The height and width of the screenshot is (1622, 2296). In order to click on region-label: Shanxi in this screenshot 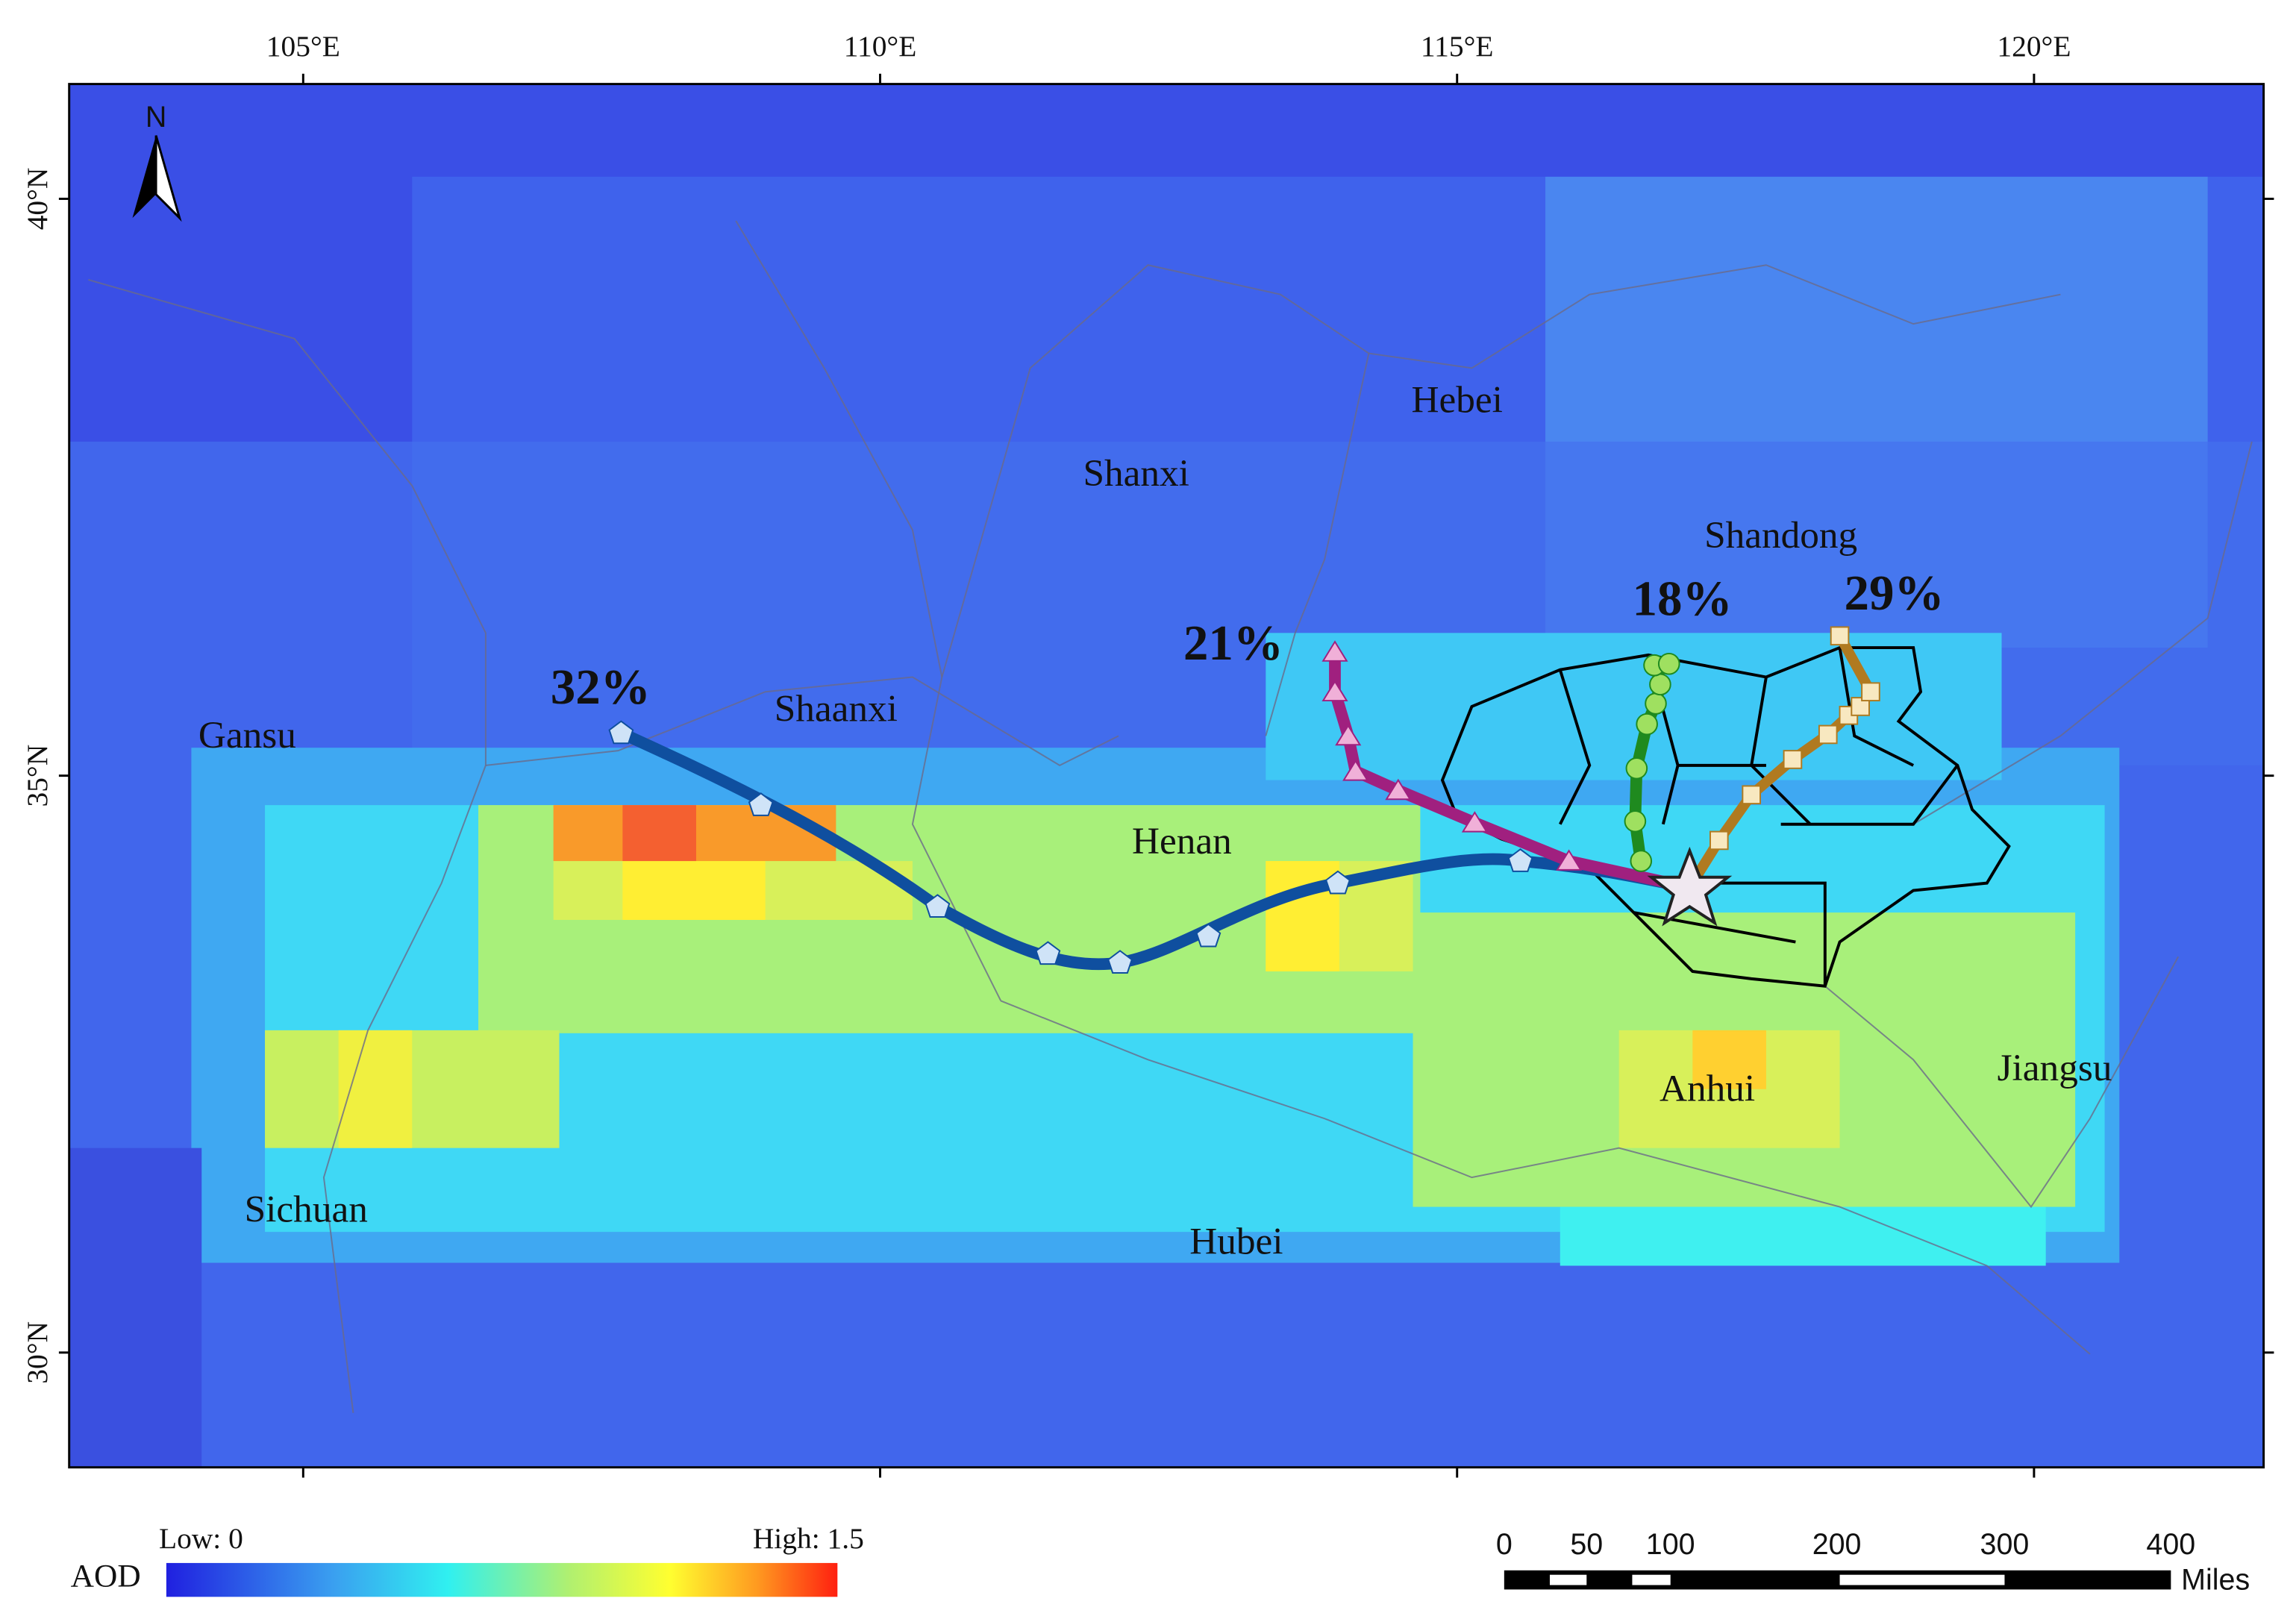, I will do `click(1136, 473)`.